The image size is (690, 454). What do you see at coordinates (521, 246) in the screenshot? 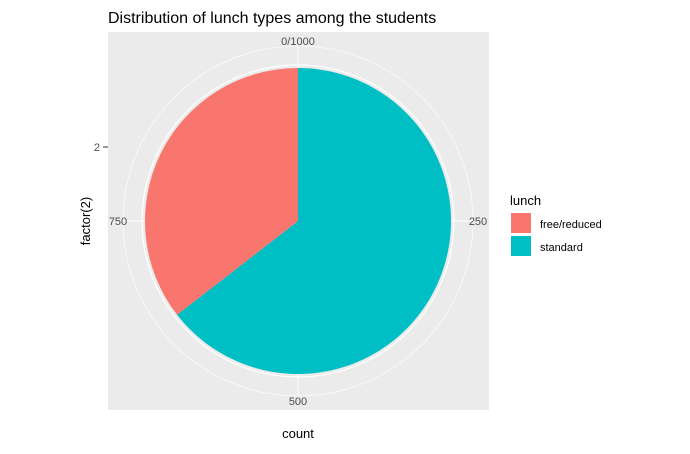
I see `legend-key-standard` at bounding box center [521, 246].